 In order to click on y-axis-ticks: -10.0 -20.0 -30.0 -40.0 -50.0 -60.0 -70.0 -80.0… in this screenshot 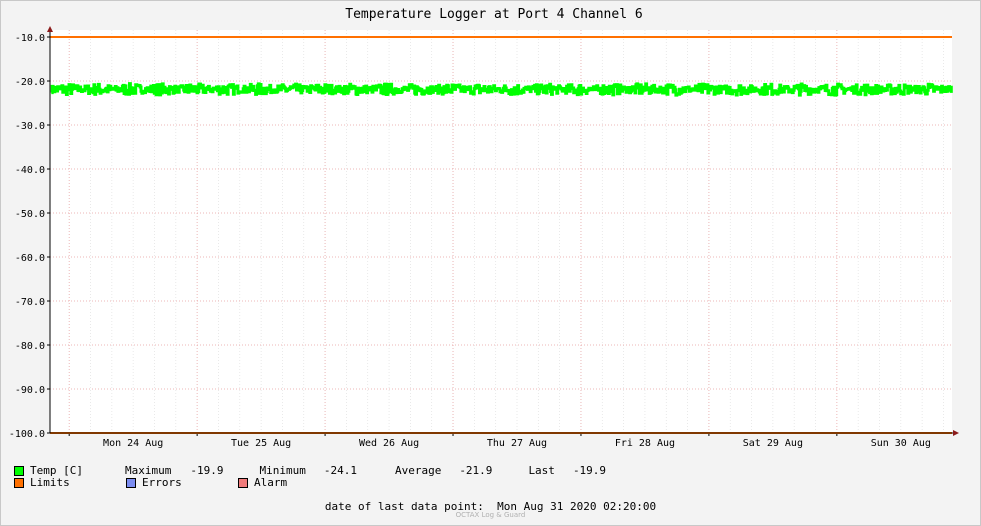, I will do `click(29, 236)`.